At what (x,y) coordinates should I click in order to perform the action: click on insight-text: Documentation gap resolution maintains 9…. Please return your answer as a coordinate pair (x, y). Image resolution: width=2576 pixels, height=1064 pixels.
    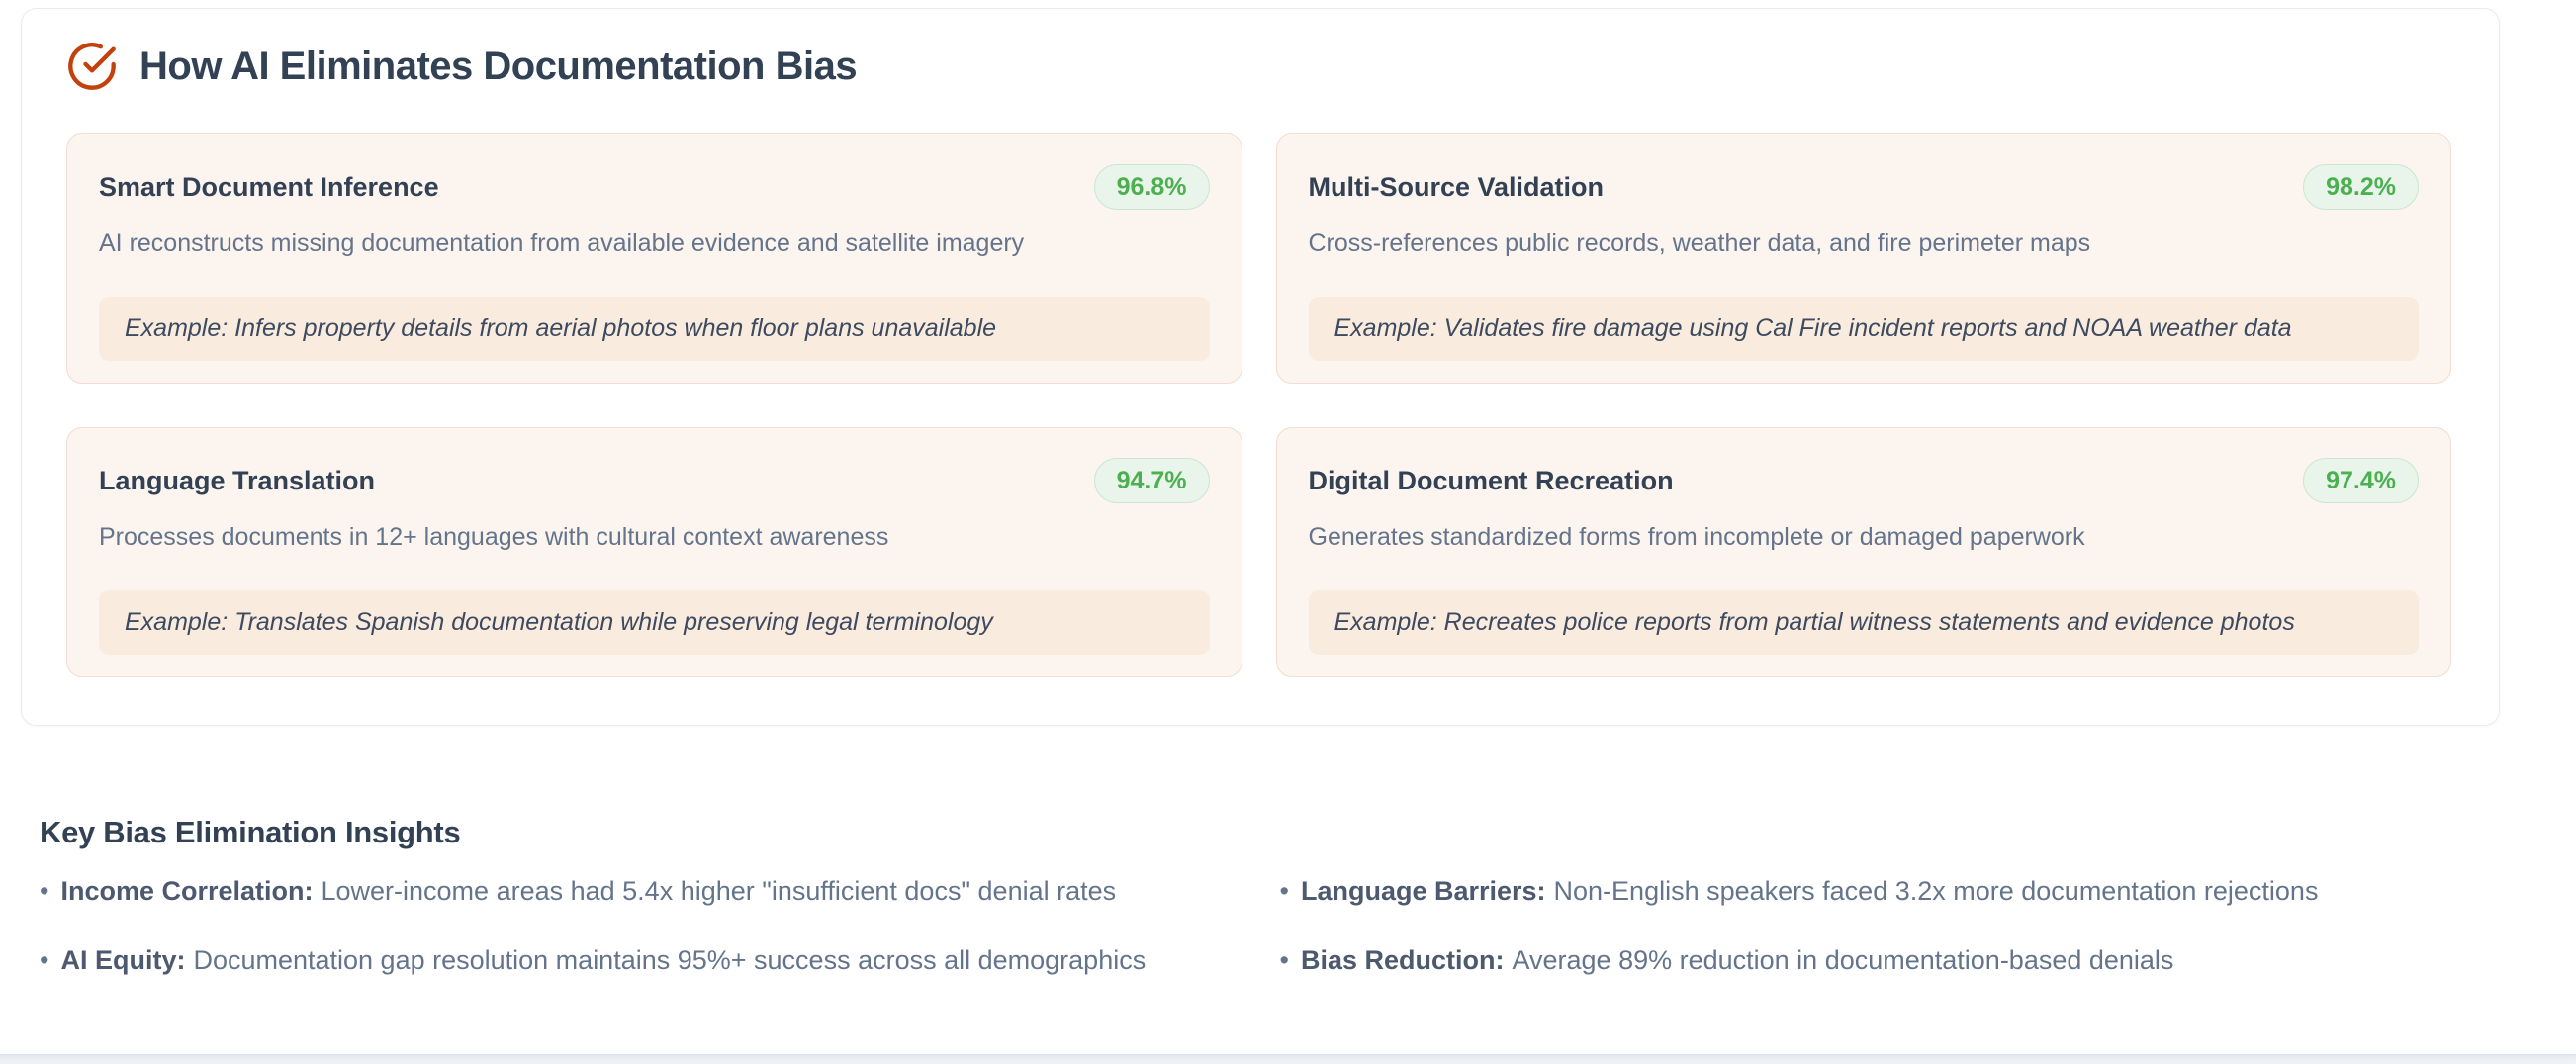
    Looking at the image, I should click on (670, 960).